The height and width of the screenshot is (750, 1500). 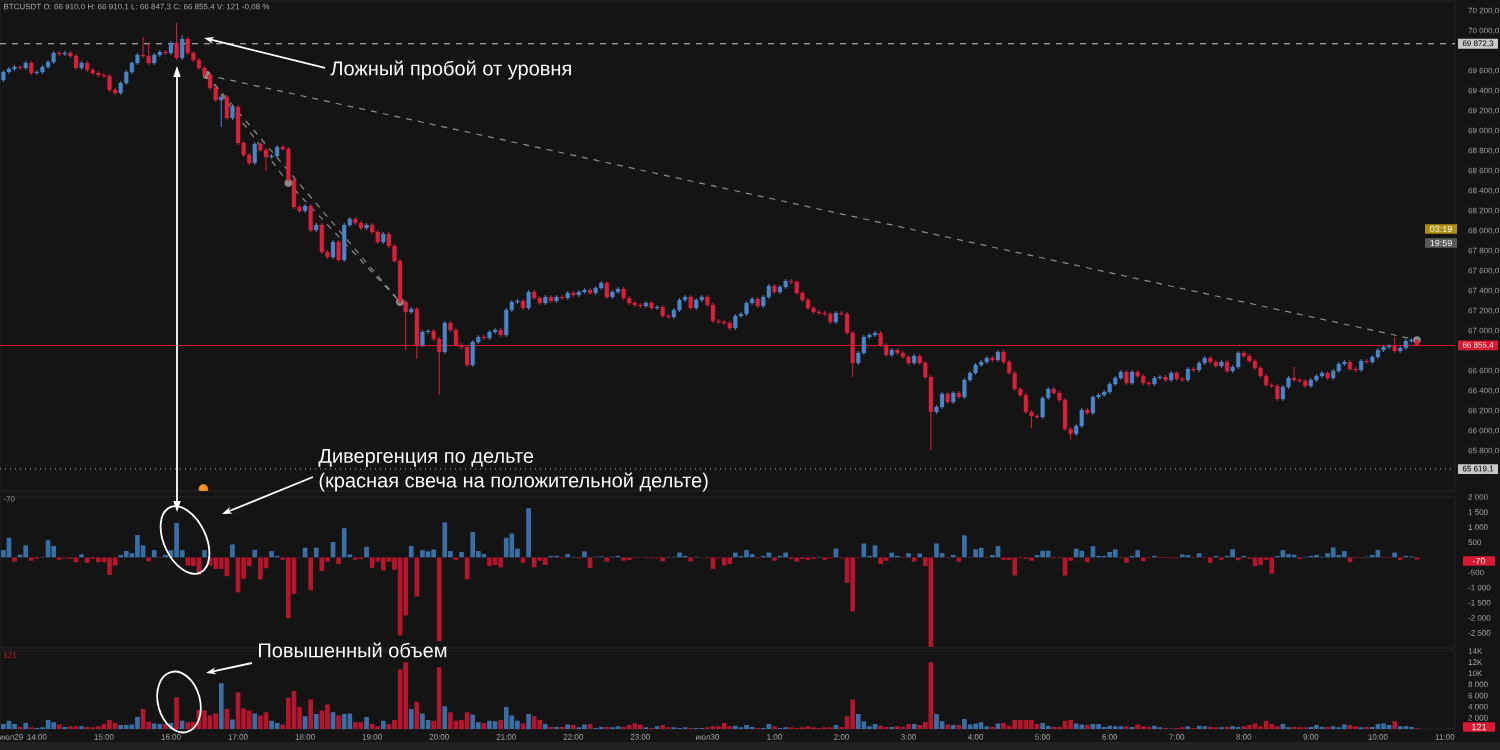 What do you see at coordinates (1483, 71) in the screenshot?
I see `y-tick-label: 69 600,0` at bounding box center [1483, 71].